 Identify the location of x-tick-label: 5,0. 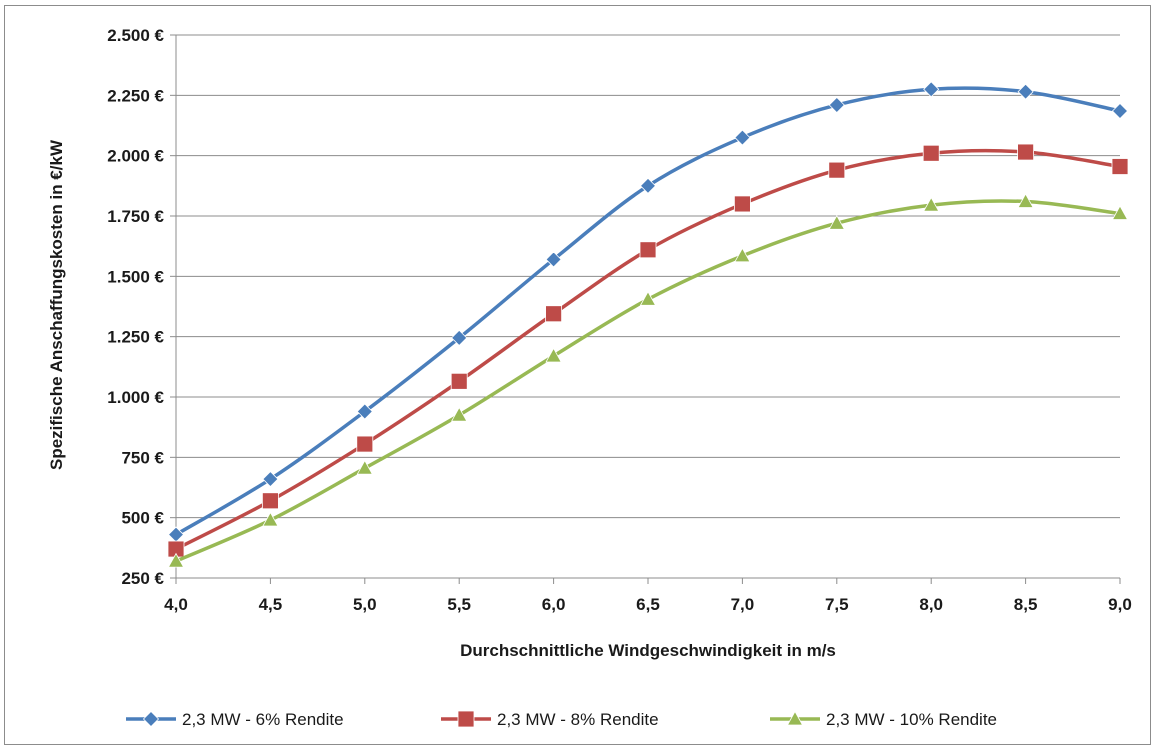
(365, 604).